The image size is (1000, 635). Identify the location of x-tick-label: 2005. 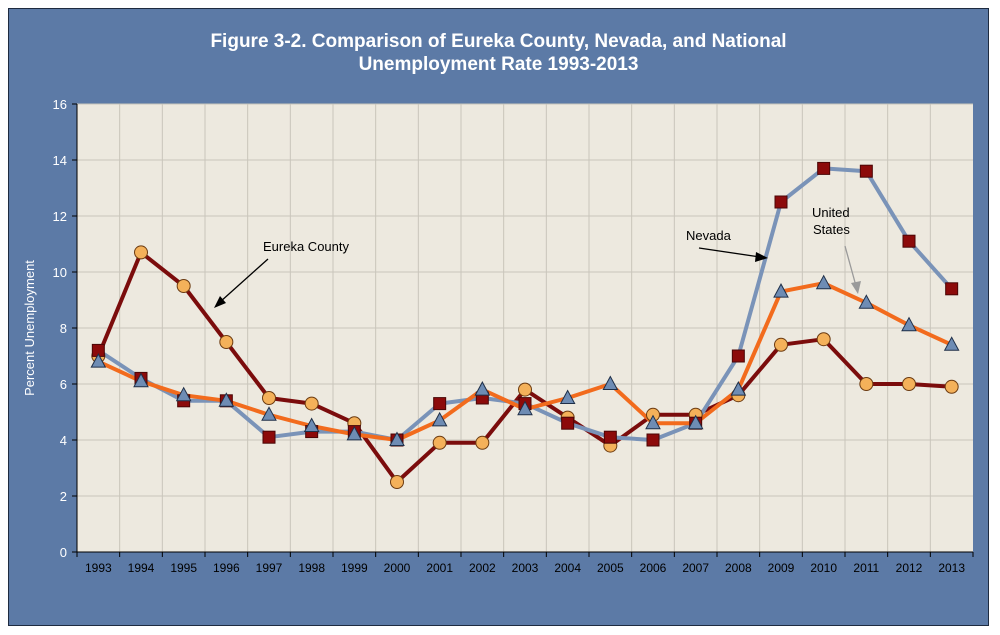
(610, 568).